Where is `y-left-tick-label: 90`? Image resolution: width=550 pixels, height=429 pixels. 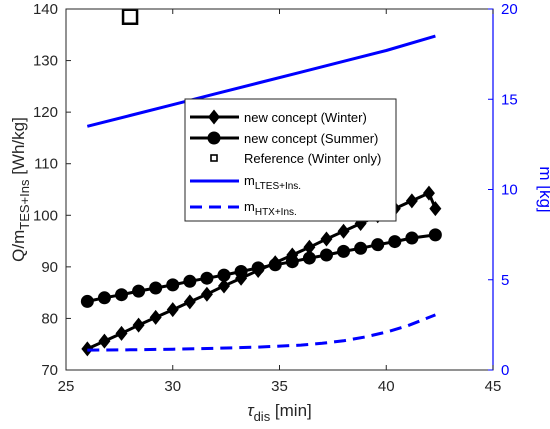
y-left-tick-label: 90 is located at coordinates (49, 267).